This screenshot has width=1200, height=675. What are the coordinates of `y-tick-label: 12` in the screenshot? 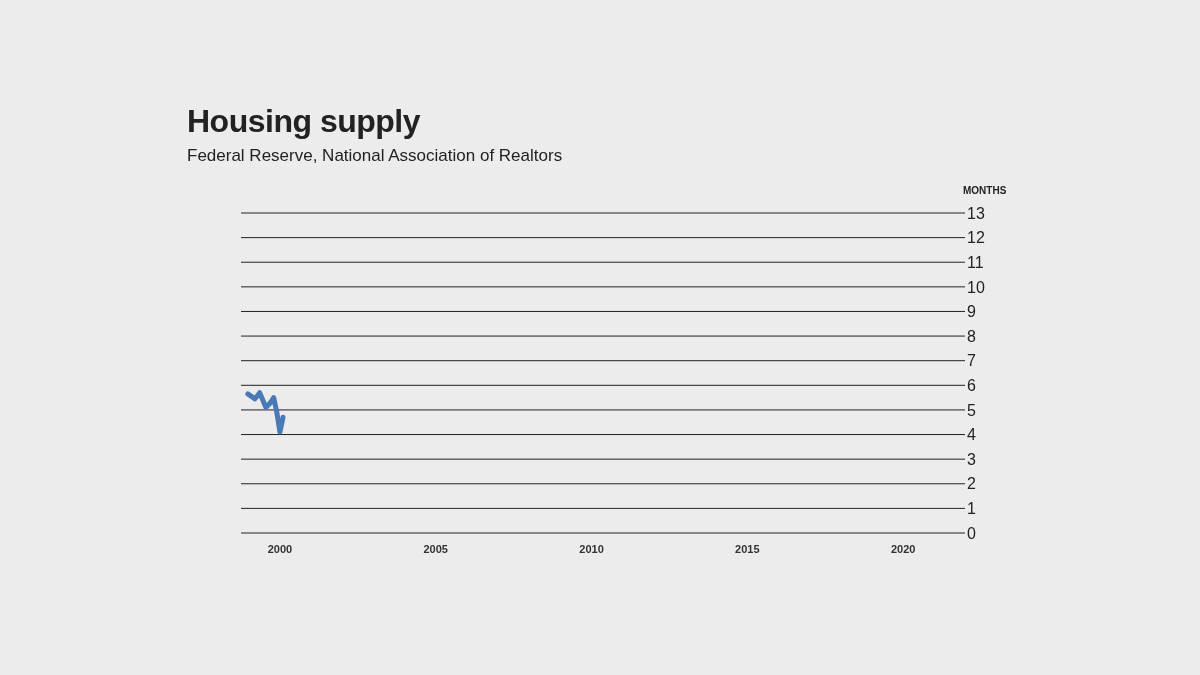 It's located at (976, 238).